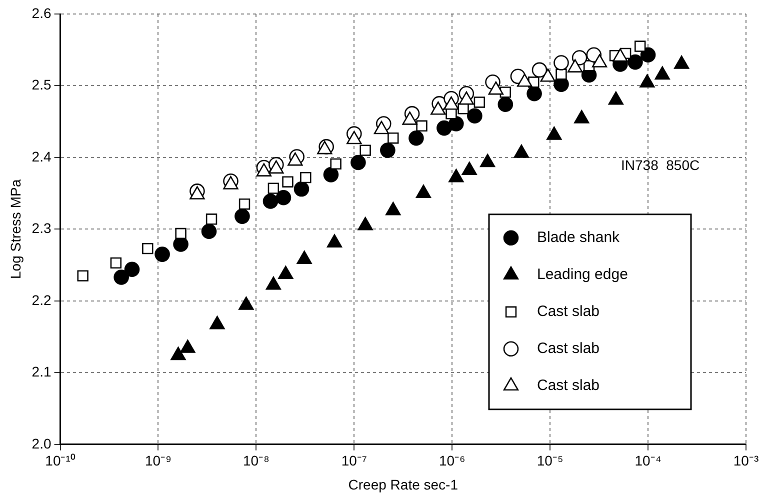 The height and width of the screenshot is (500, 776). I want to click on x-tick-label: 10⁻⁴, so click(648, 460).